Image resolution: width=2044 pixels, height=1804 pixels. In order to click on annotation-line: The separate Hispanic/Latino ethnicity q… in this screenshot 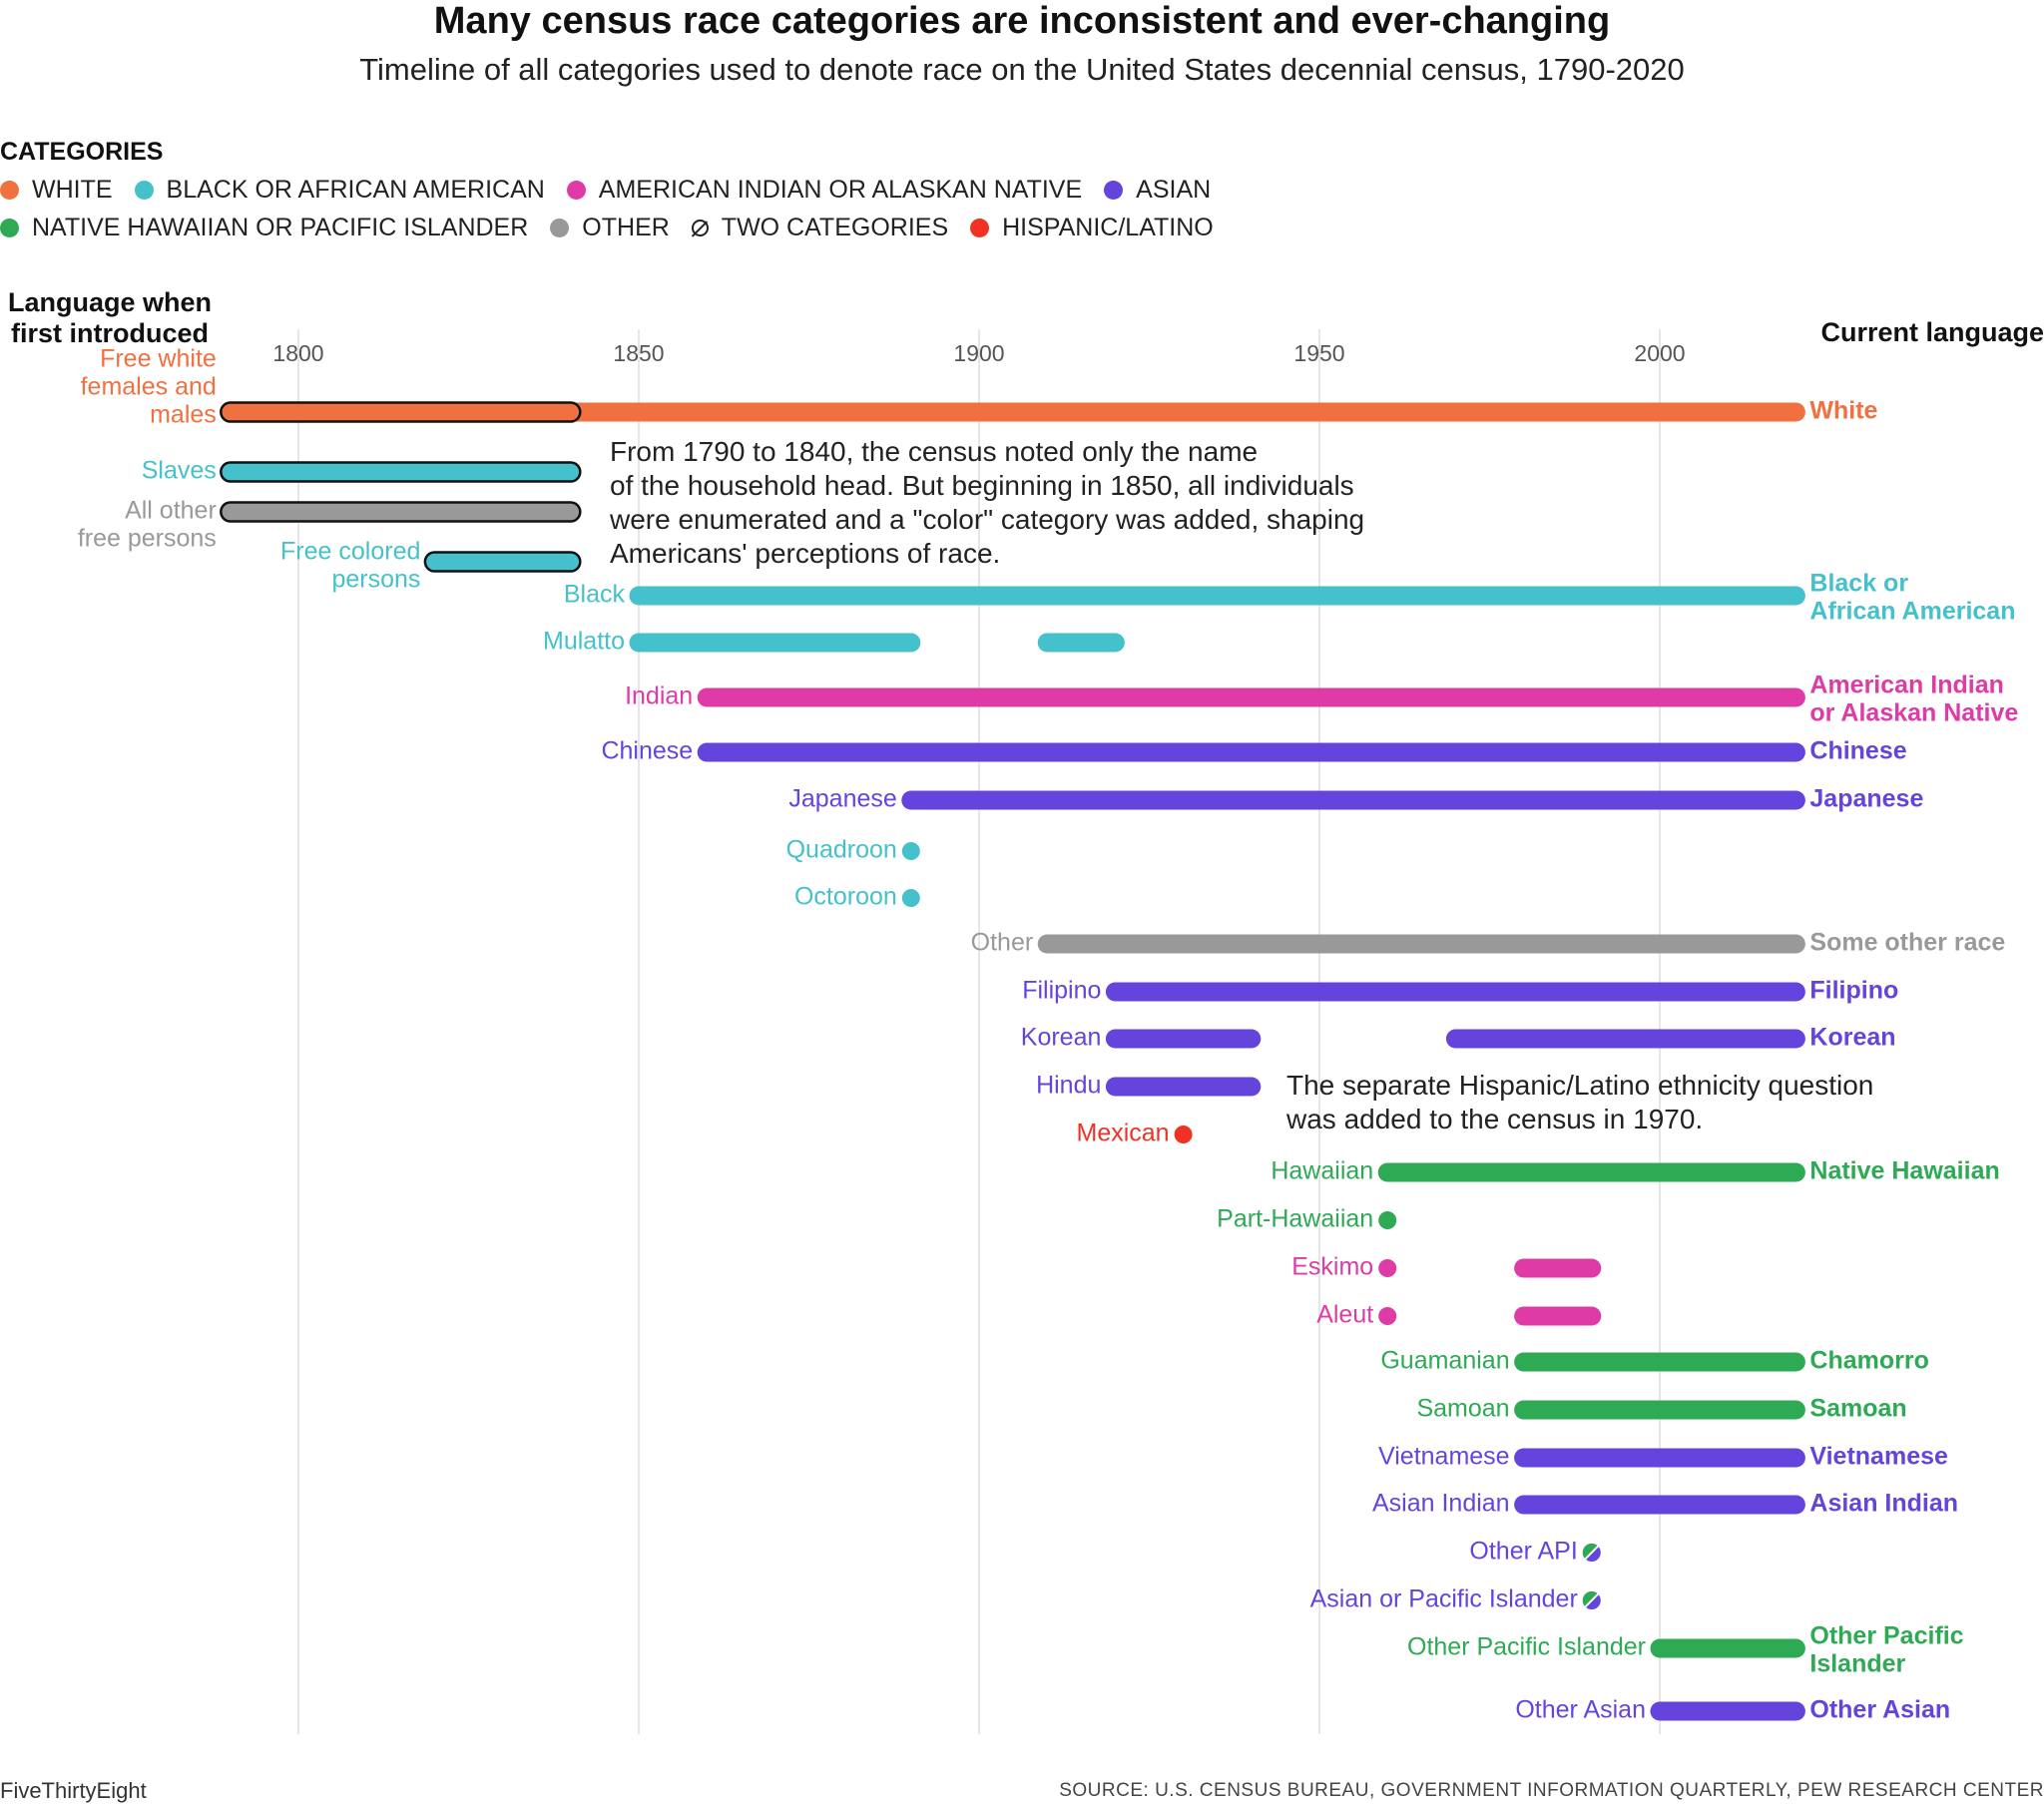, I will do `click(1580, 1086)`.